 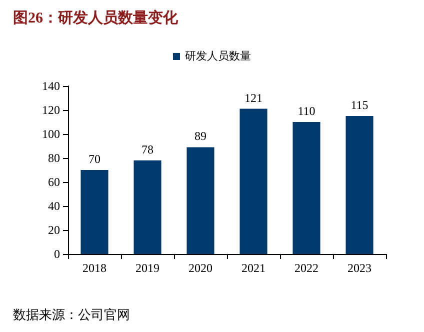 I want to click on data-label: 121, so click(x=253, y=97).